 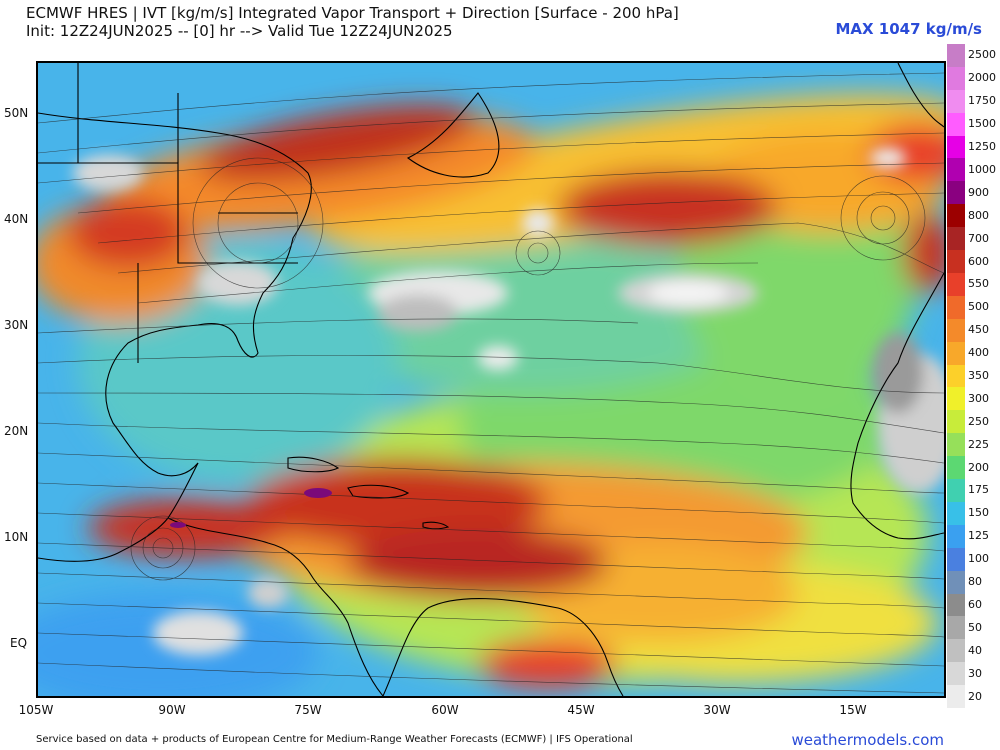 What do you see at coordinates (16, 113) in the screenshot?
I see `lat-label-50n: 50N` at bounding box center [16, 113].